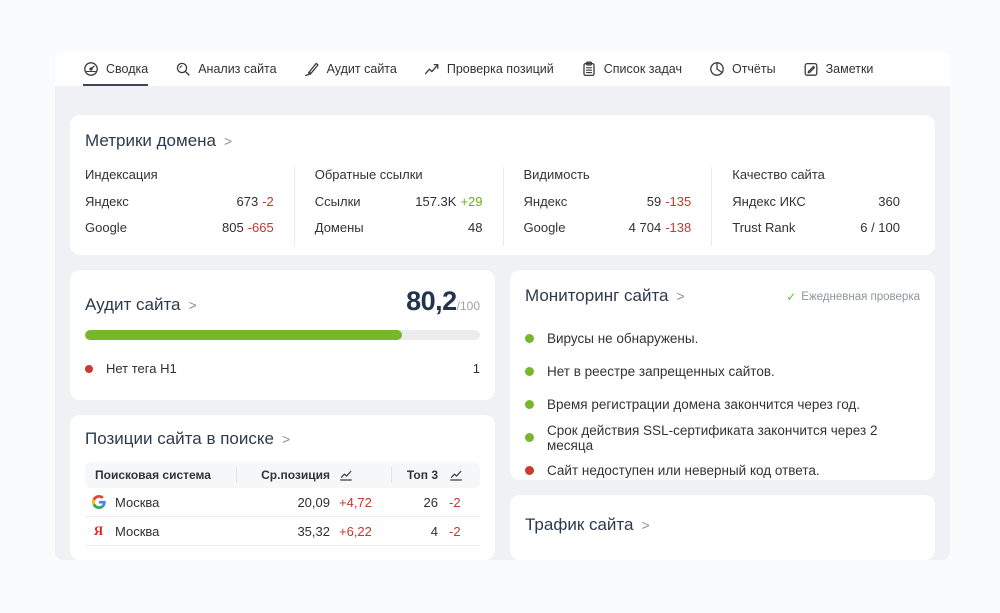 This screenshot has width=1000, height=613. Describe the element at coordinates (678, 227) in the screenshot. I see `metric-delta: -138` at that location.